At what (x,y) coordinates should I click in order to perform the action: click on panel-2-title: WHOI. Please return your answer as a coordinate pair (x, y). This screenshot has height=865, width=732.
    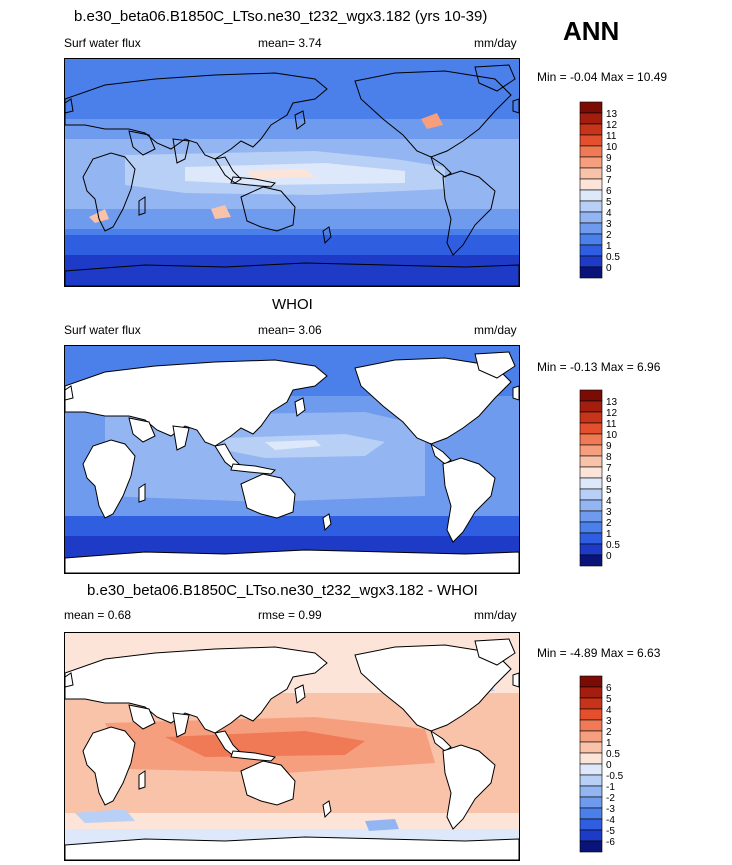
    Looking at the image, I should click on (292, 304).